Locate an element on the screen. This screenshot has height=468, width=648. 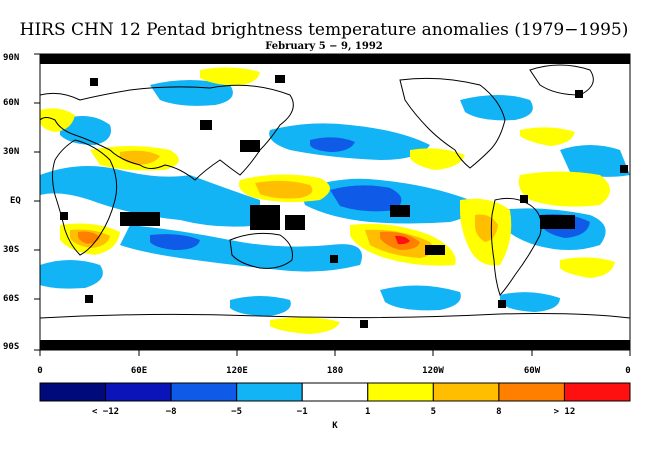
lon-label-120e: 120E is located at coordinates (237, 371).